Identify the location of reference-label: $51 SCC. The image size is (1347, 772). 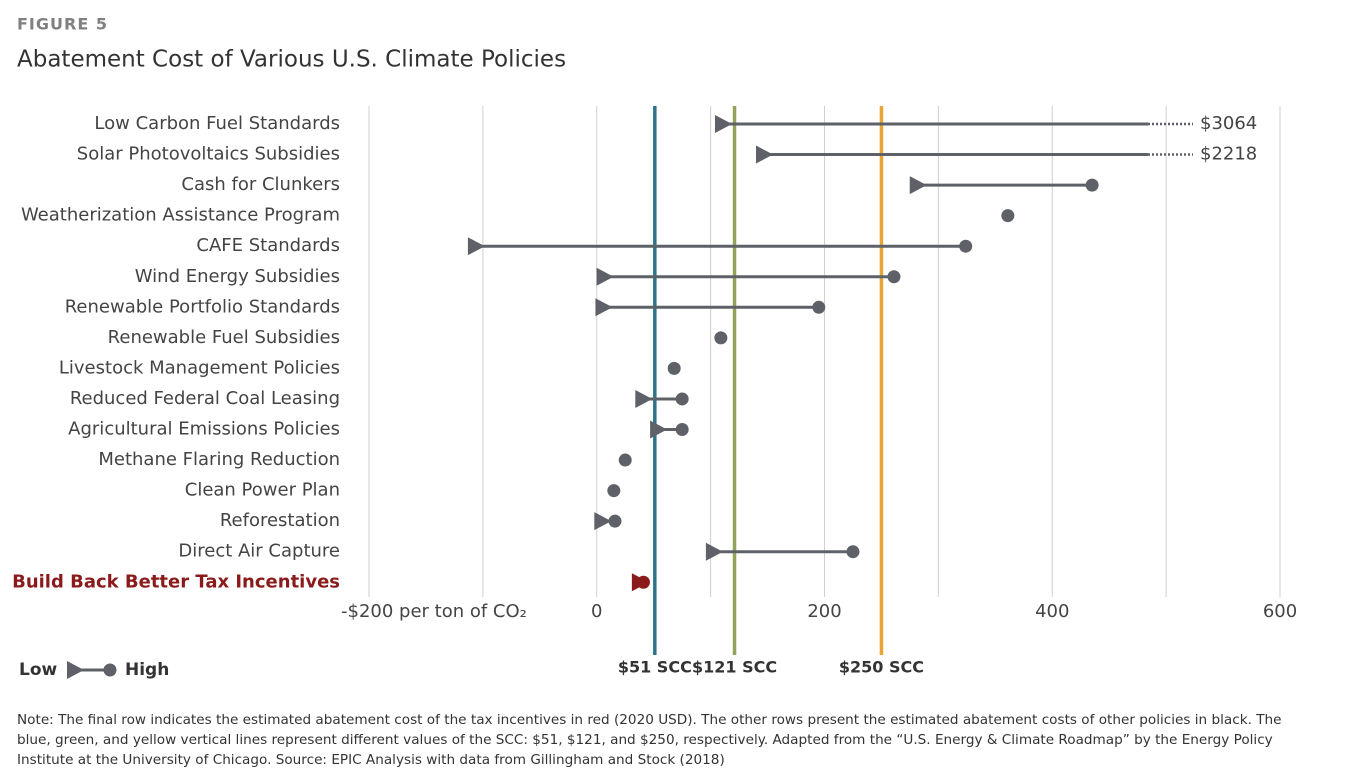
(655, 667).